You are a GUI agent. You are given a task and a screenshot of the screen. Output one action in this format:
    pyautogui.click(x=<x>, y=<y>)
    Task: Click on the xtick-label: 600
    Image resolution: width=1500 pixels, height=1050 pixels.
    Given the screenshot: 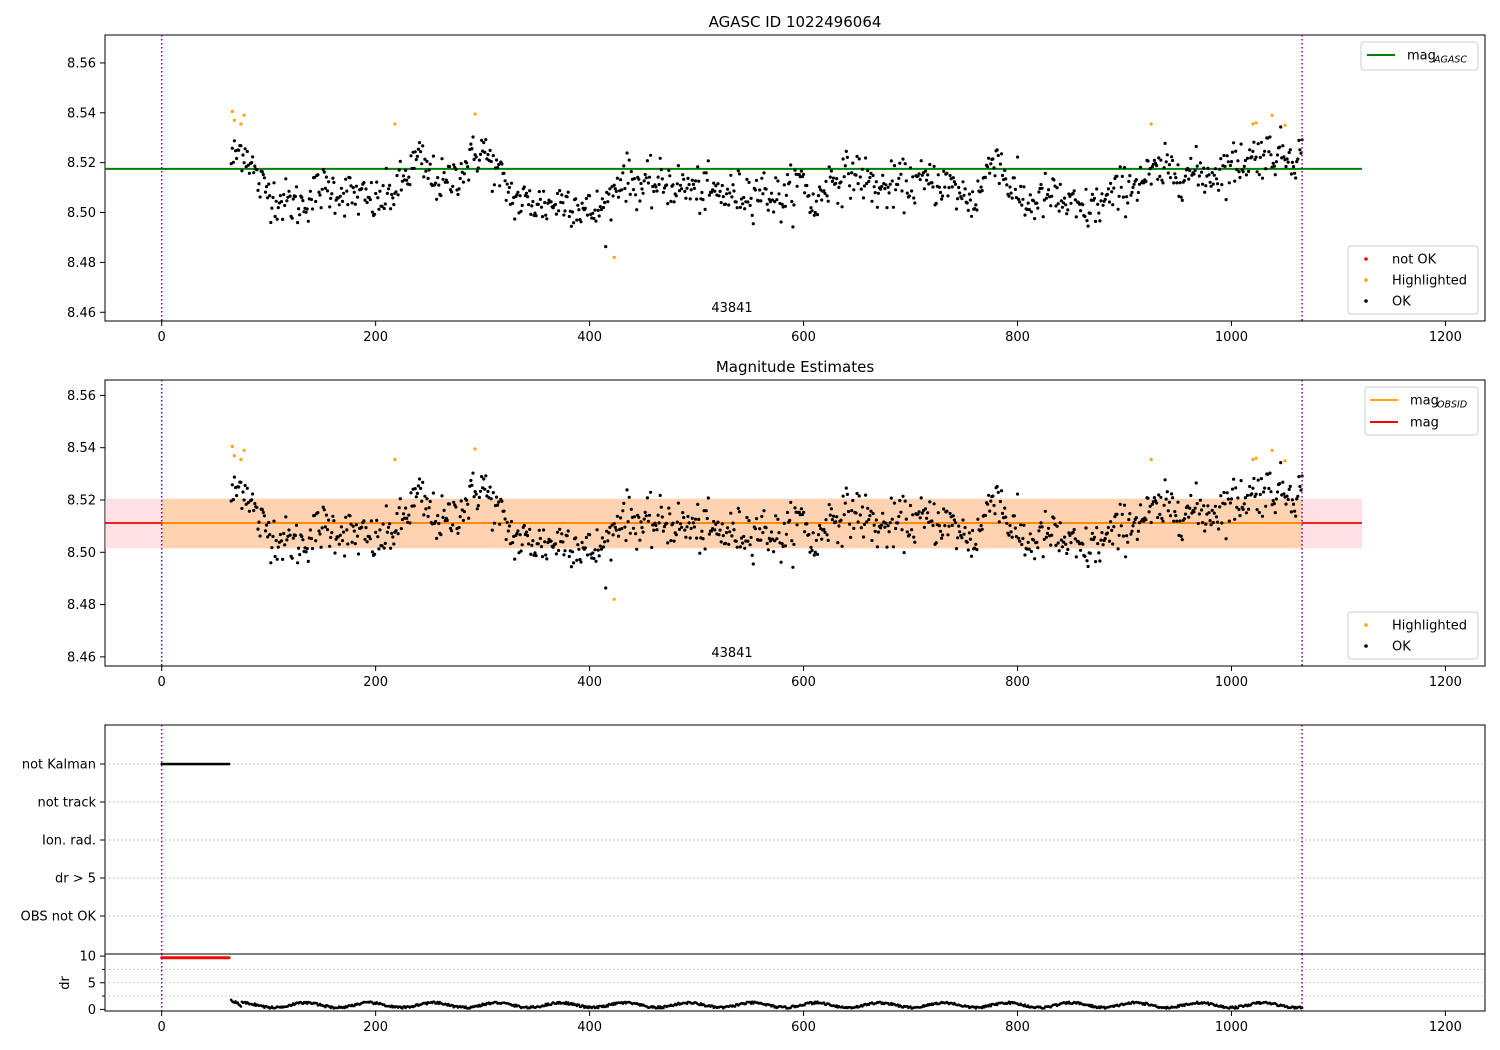 What is the action you would take?
    pyautogui.click(x=803, y=337)
    